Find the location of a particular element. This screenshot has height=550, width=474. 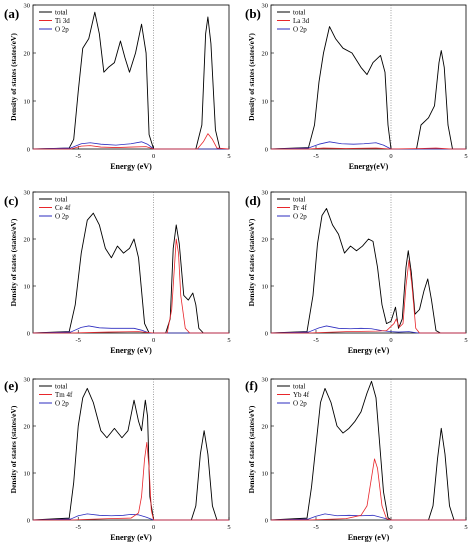

x-axis-label: Energy(eV) is located at coordinates (369, 166).